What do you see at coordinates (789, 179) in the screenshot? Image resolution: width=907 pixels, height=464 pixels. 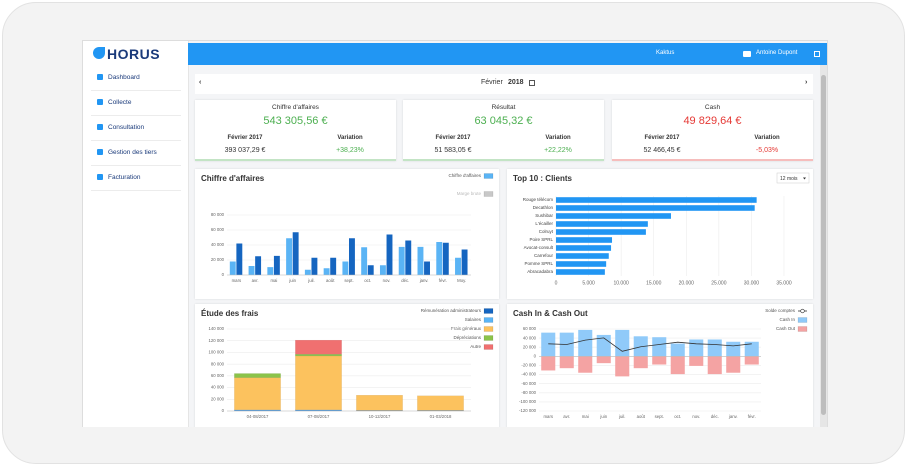 I see `dropdown-label: 12 mois` at bounding box center [789, 179].